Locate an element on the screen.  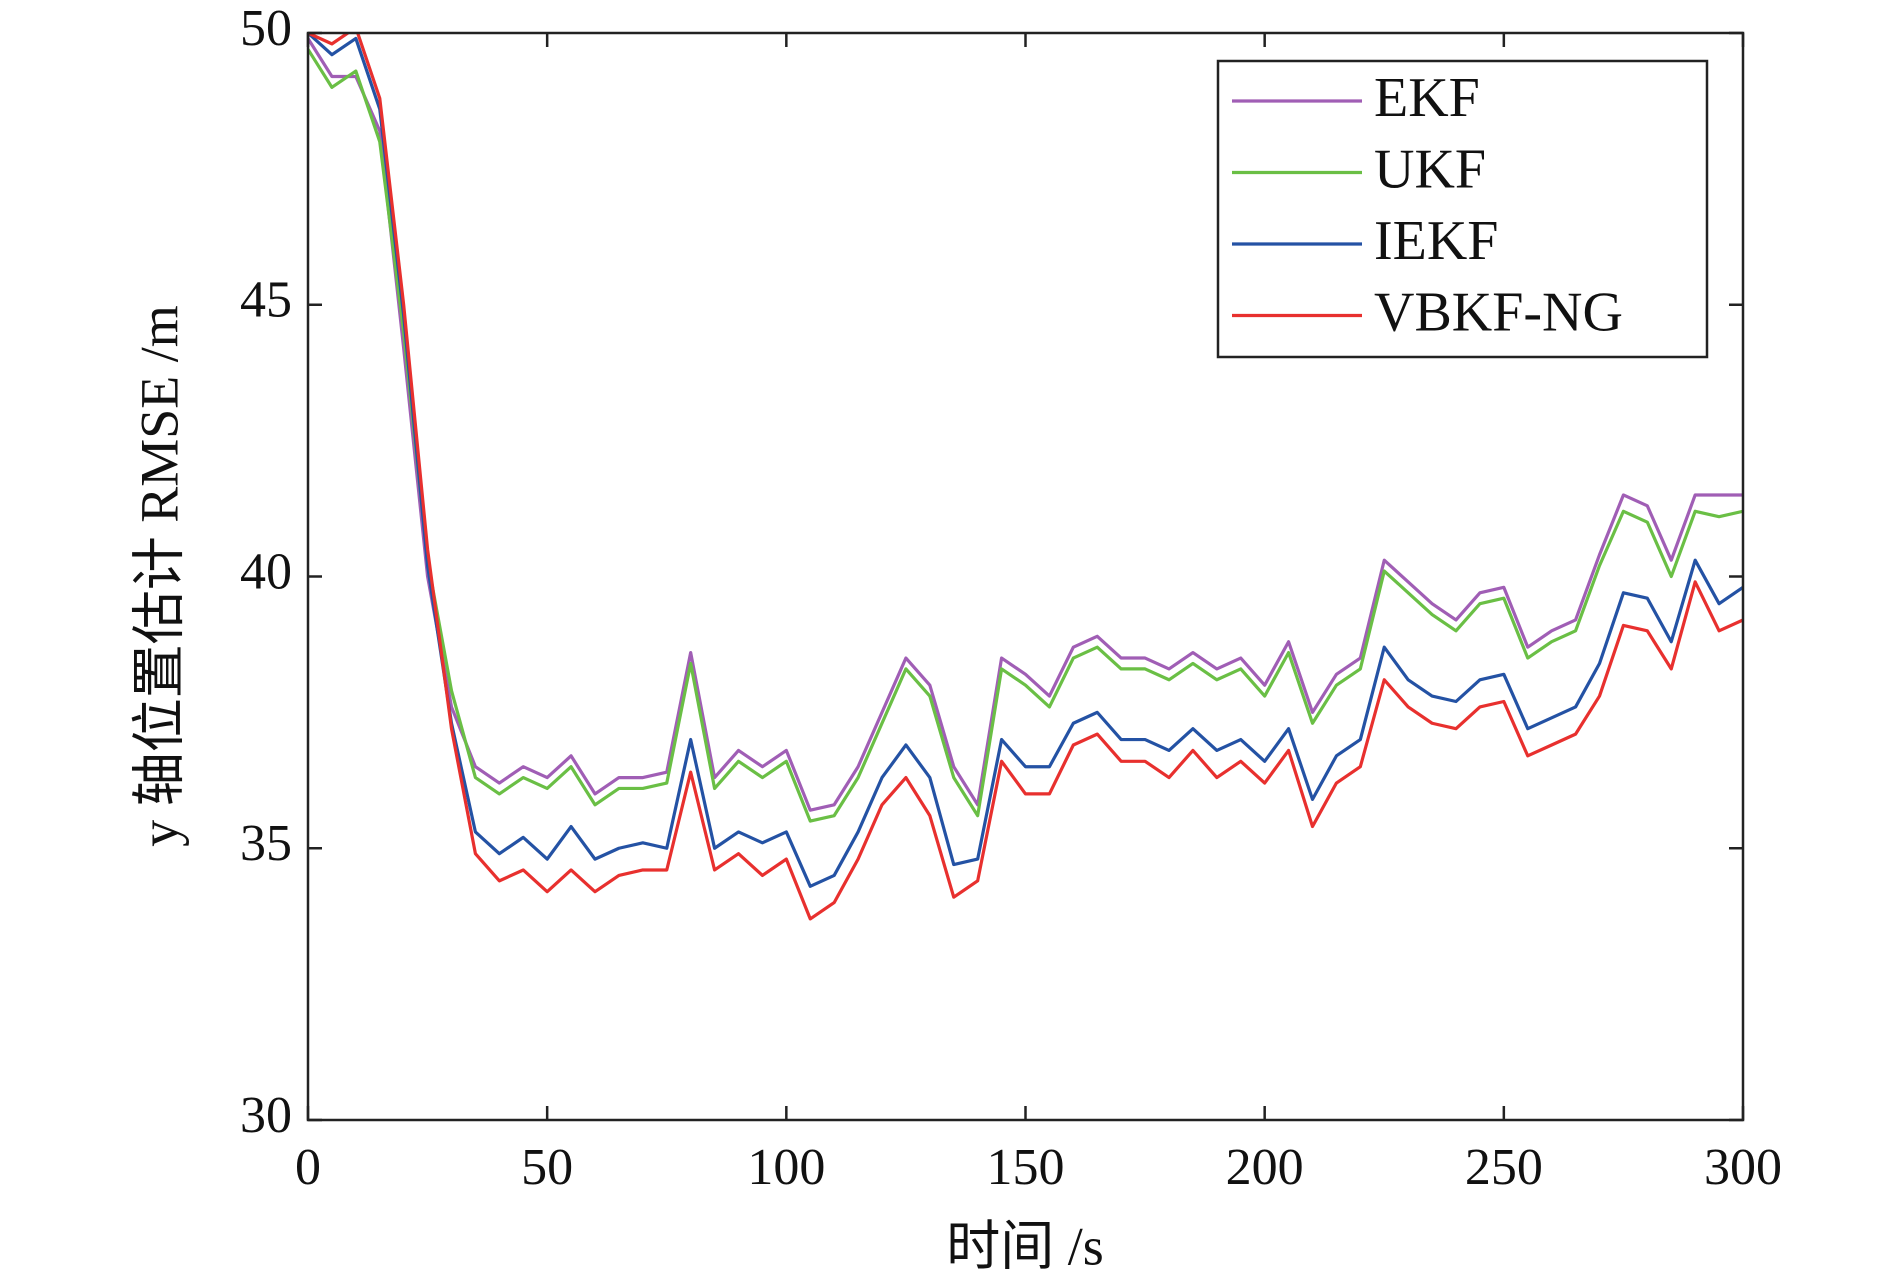
x-tick-label: 50 is located at coordinates (547, 1167).